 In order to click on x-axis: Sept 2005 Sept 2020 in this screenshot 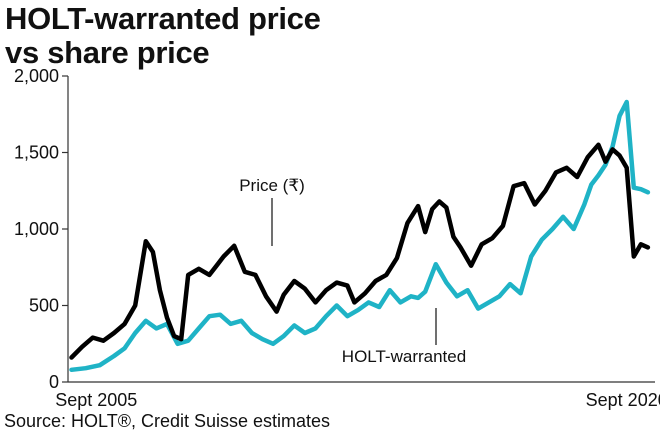, I will do `click(357, 395)`.